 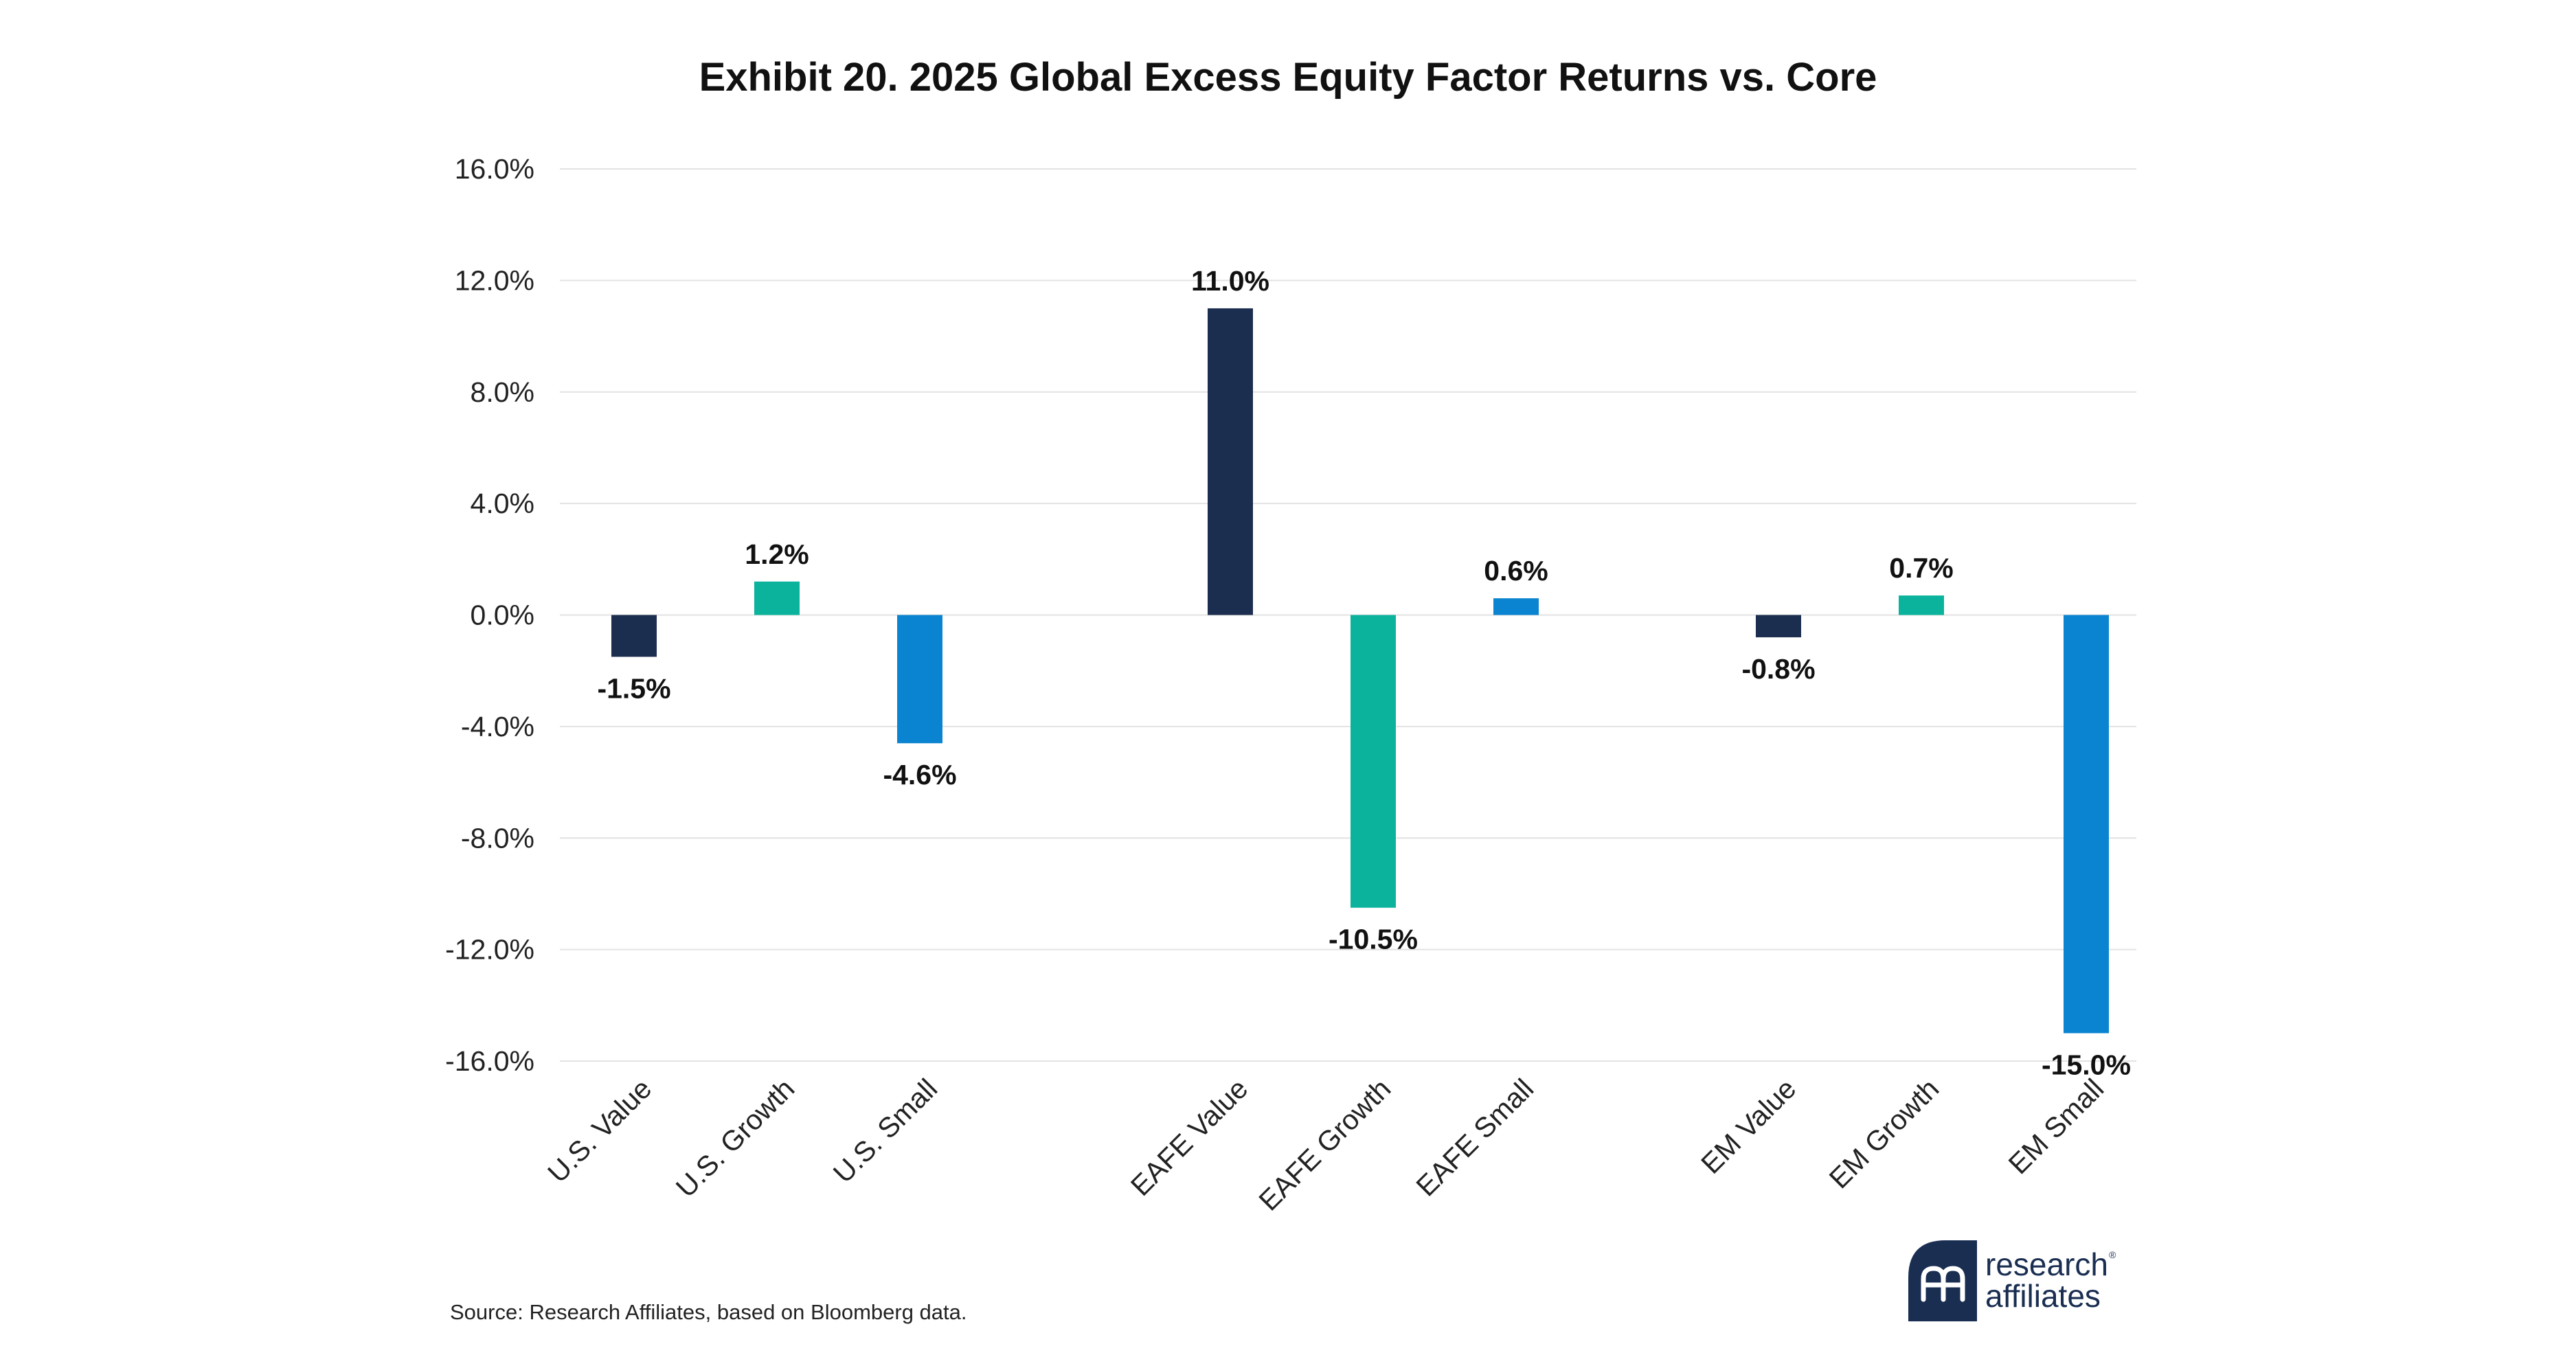 I want to click on data-label: -4.6%, so click(x=919, y=774).